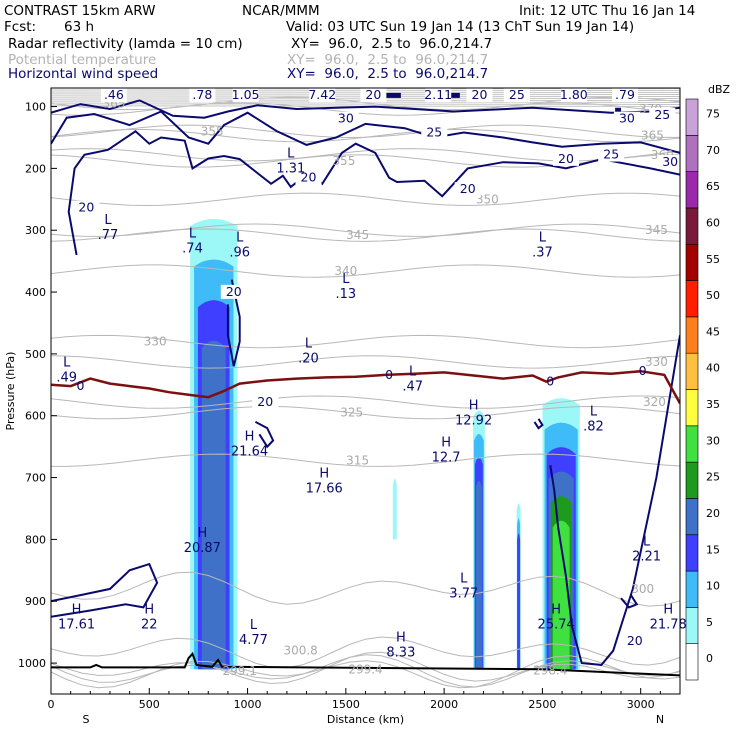 The width and height of the screenshot is (740, 740). What do you see at coordinates (83, 74) in the screenshot?
I see `field-3-name: Horizontal wind speed` at bounding box center [83, 74].